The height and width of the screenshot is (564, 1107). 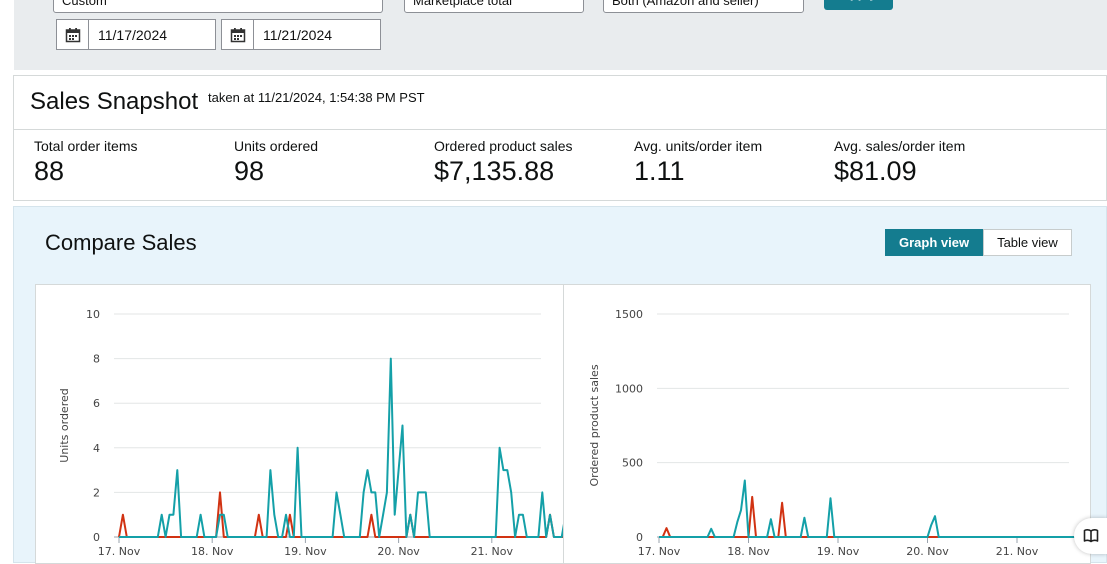 What do you see at coordinates (629, 388) in the screenshot?
I see `y-tick-label: 1000` at bounding box center [629, 388].